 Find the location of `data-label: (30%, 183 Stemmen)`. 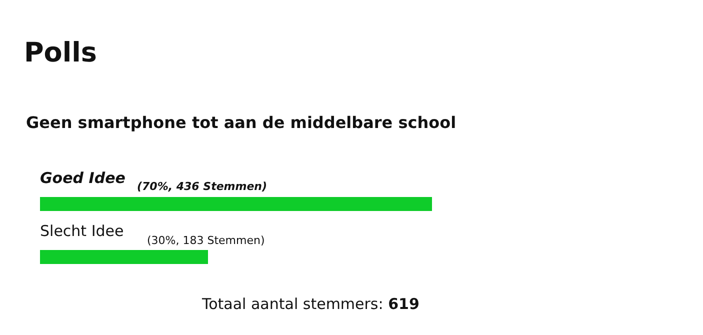

data-label: (30%, 183 Stemmen) is located at coordinates (206, 240).